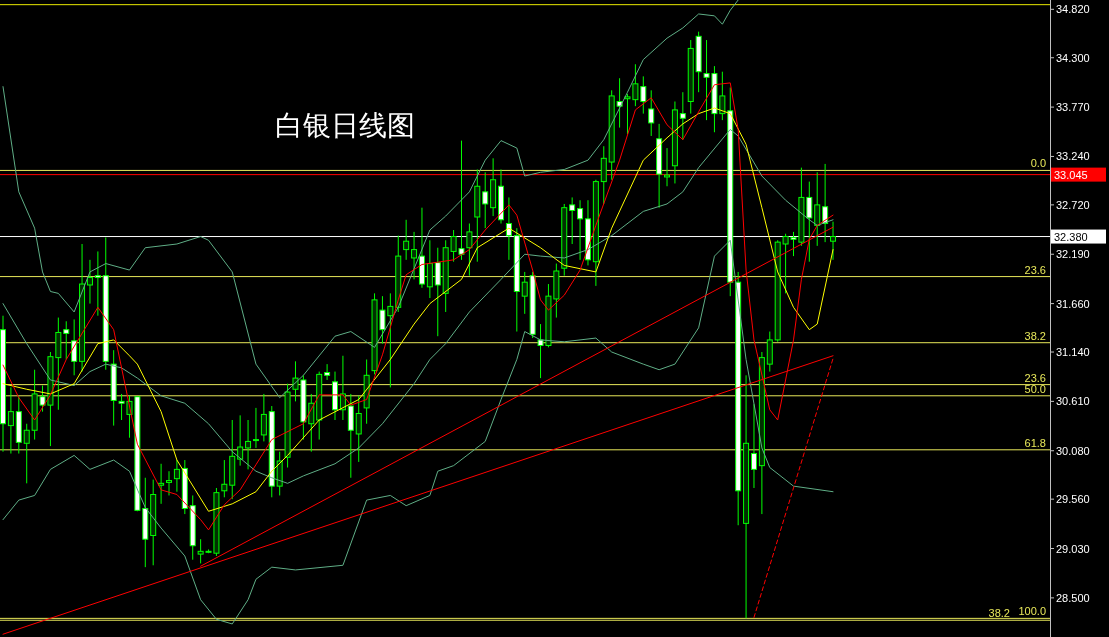  I want to click on ref-line-label: 32.380, so click(1071, 236).